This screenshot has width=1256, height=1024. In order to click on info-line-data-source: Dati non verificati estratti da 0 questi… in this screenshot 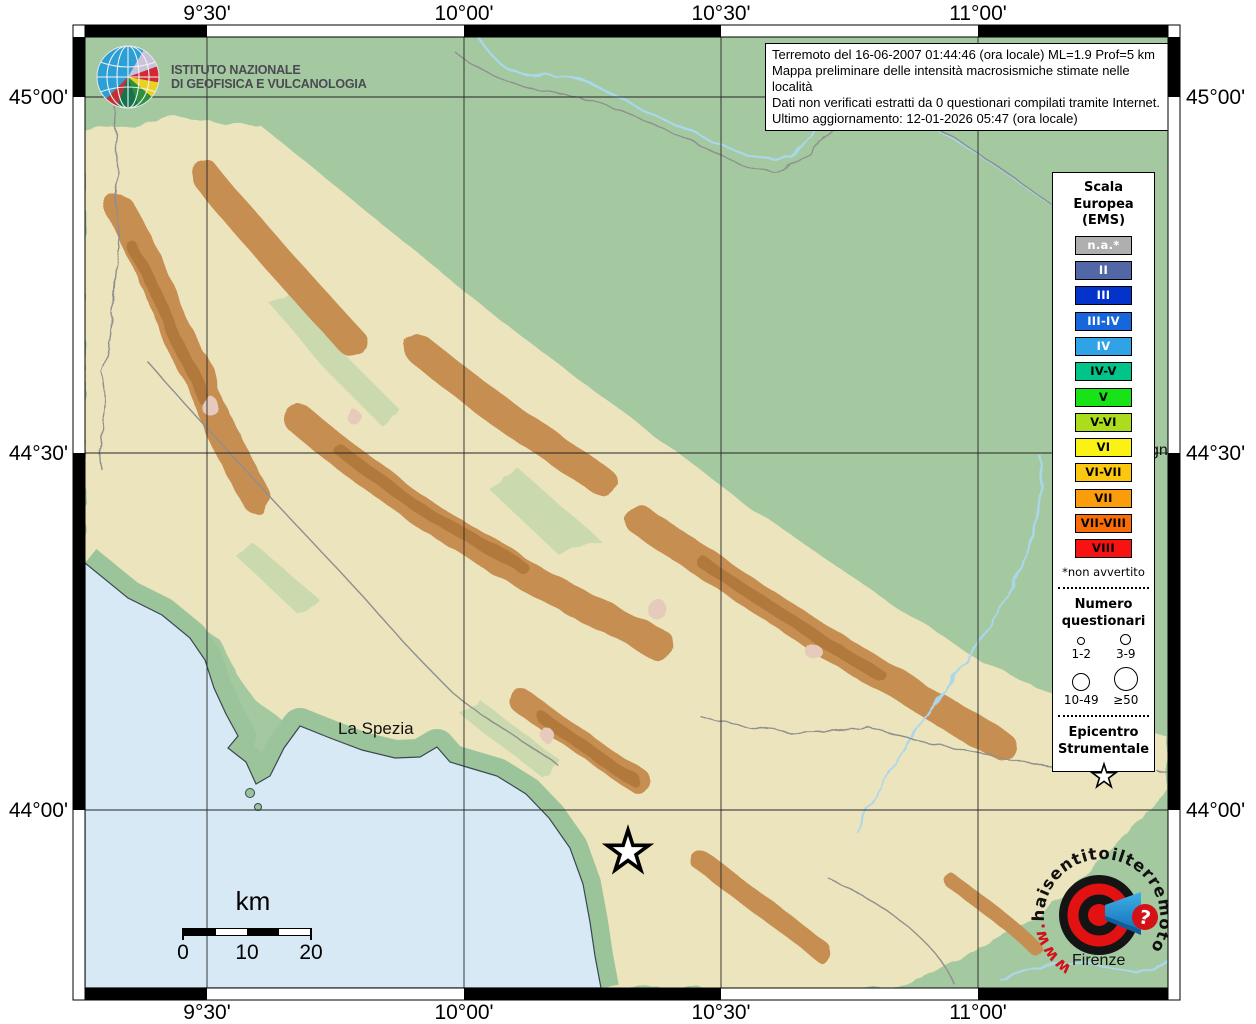, I will do `click(966, 102)`.